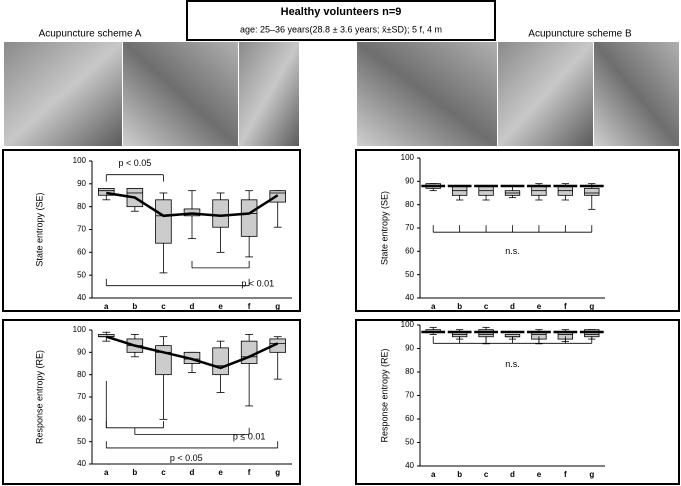 This screenshot has width=681, height=486. Describe the element at coordinates (257, 284) in the screenshot. I see `annotation: p < 0.01` at that location.